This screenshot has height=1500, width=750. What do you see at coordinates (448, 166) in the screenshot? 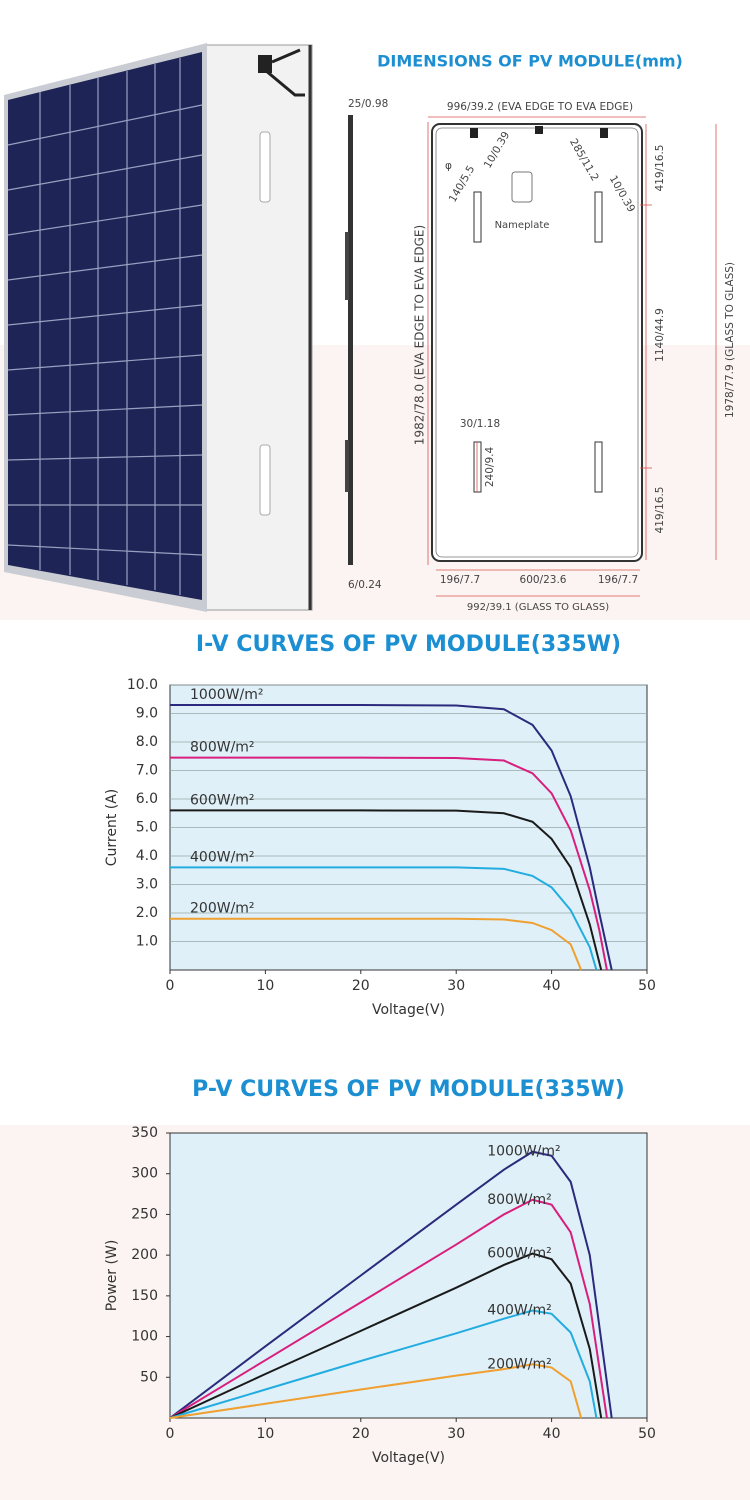
I see `dimension-label: φ` at bounding box center [448, 166].